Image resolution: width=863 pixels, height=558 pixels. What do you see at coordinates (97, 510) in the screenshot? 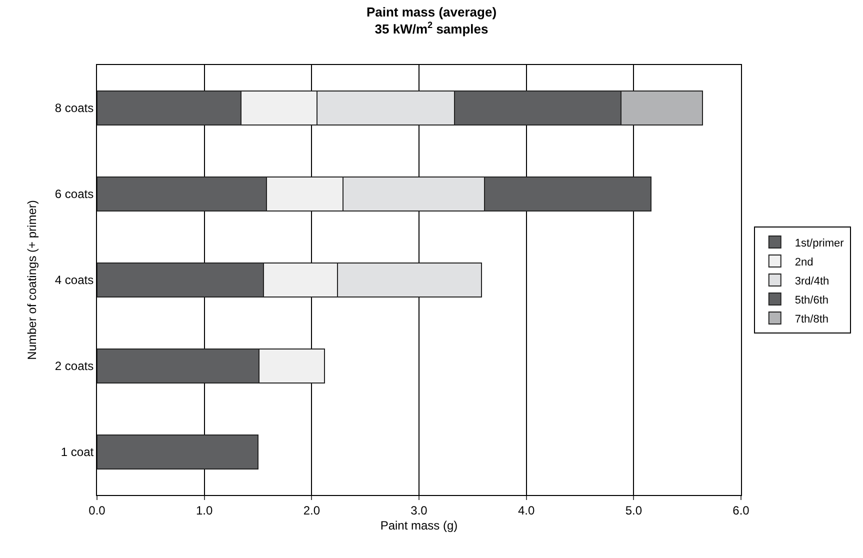
I see `x-tick-label: 0.0` at bounding box center [97, 510].